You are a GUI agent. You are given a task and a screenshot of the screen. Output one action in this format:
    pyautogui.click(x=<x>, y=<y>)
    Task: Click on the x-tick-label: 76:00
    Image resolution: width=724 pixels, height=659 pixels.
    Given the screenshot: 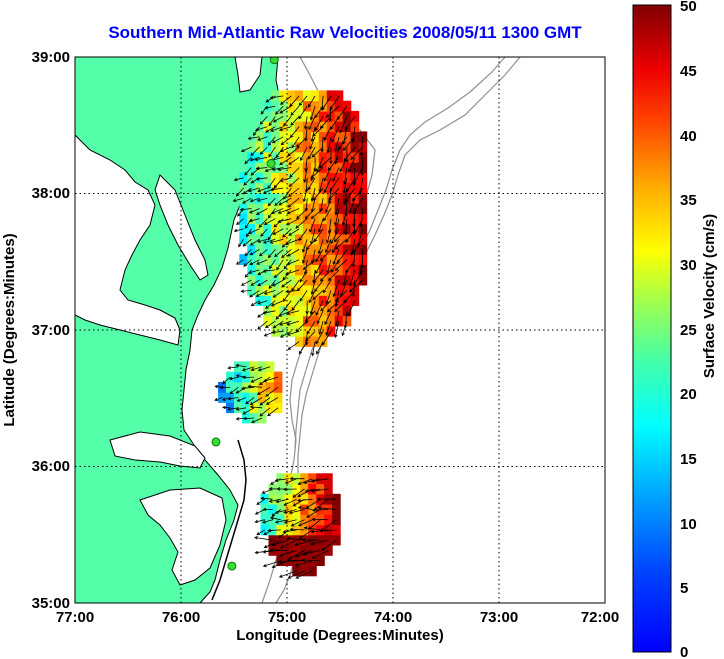 What is the action you would take?
    pyautogui.click(x=181, y=617)
    